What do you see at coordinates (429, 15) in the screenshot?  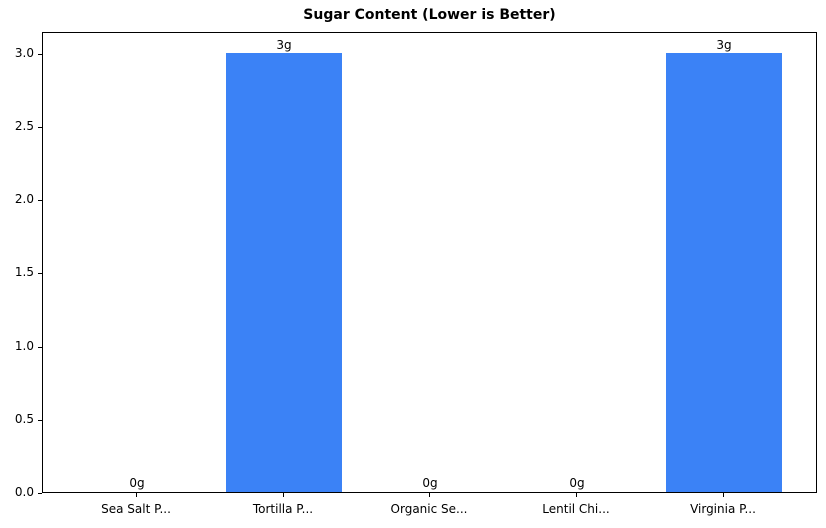 I see `chart-title: Sugar Content (Lower is Better)` at bounding box center [429, 15].